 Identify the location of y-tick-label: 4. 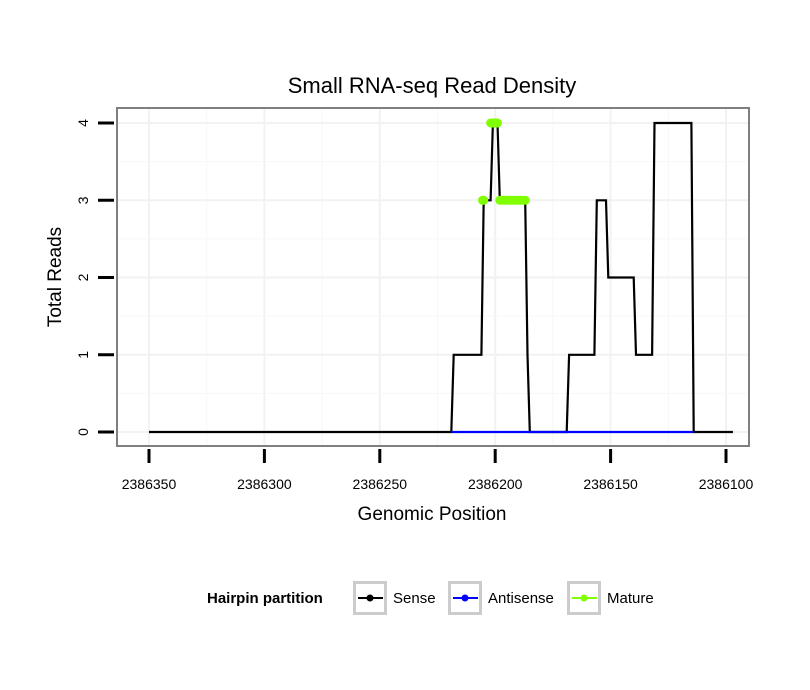
(83, 123).